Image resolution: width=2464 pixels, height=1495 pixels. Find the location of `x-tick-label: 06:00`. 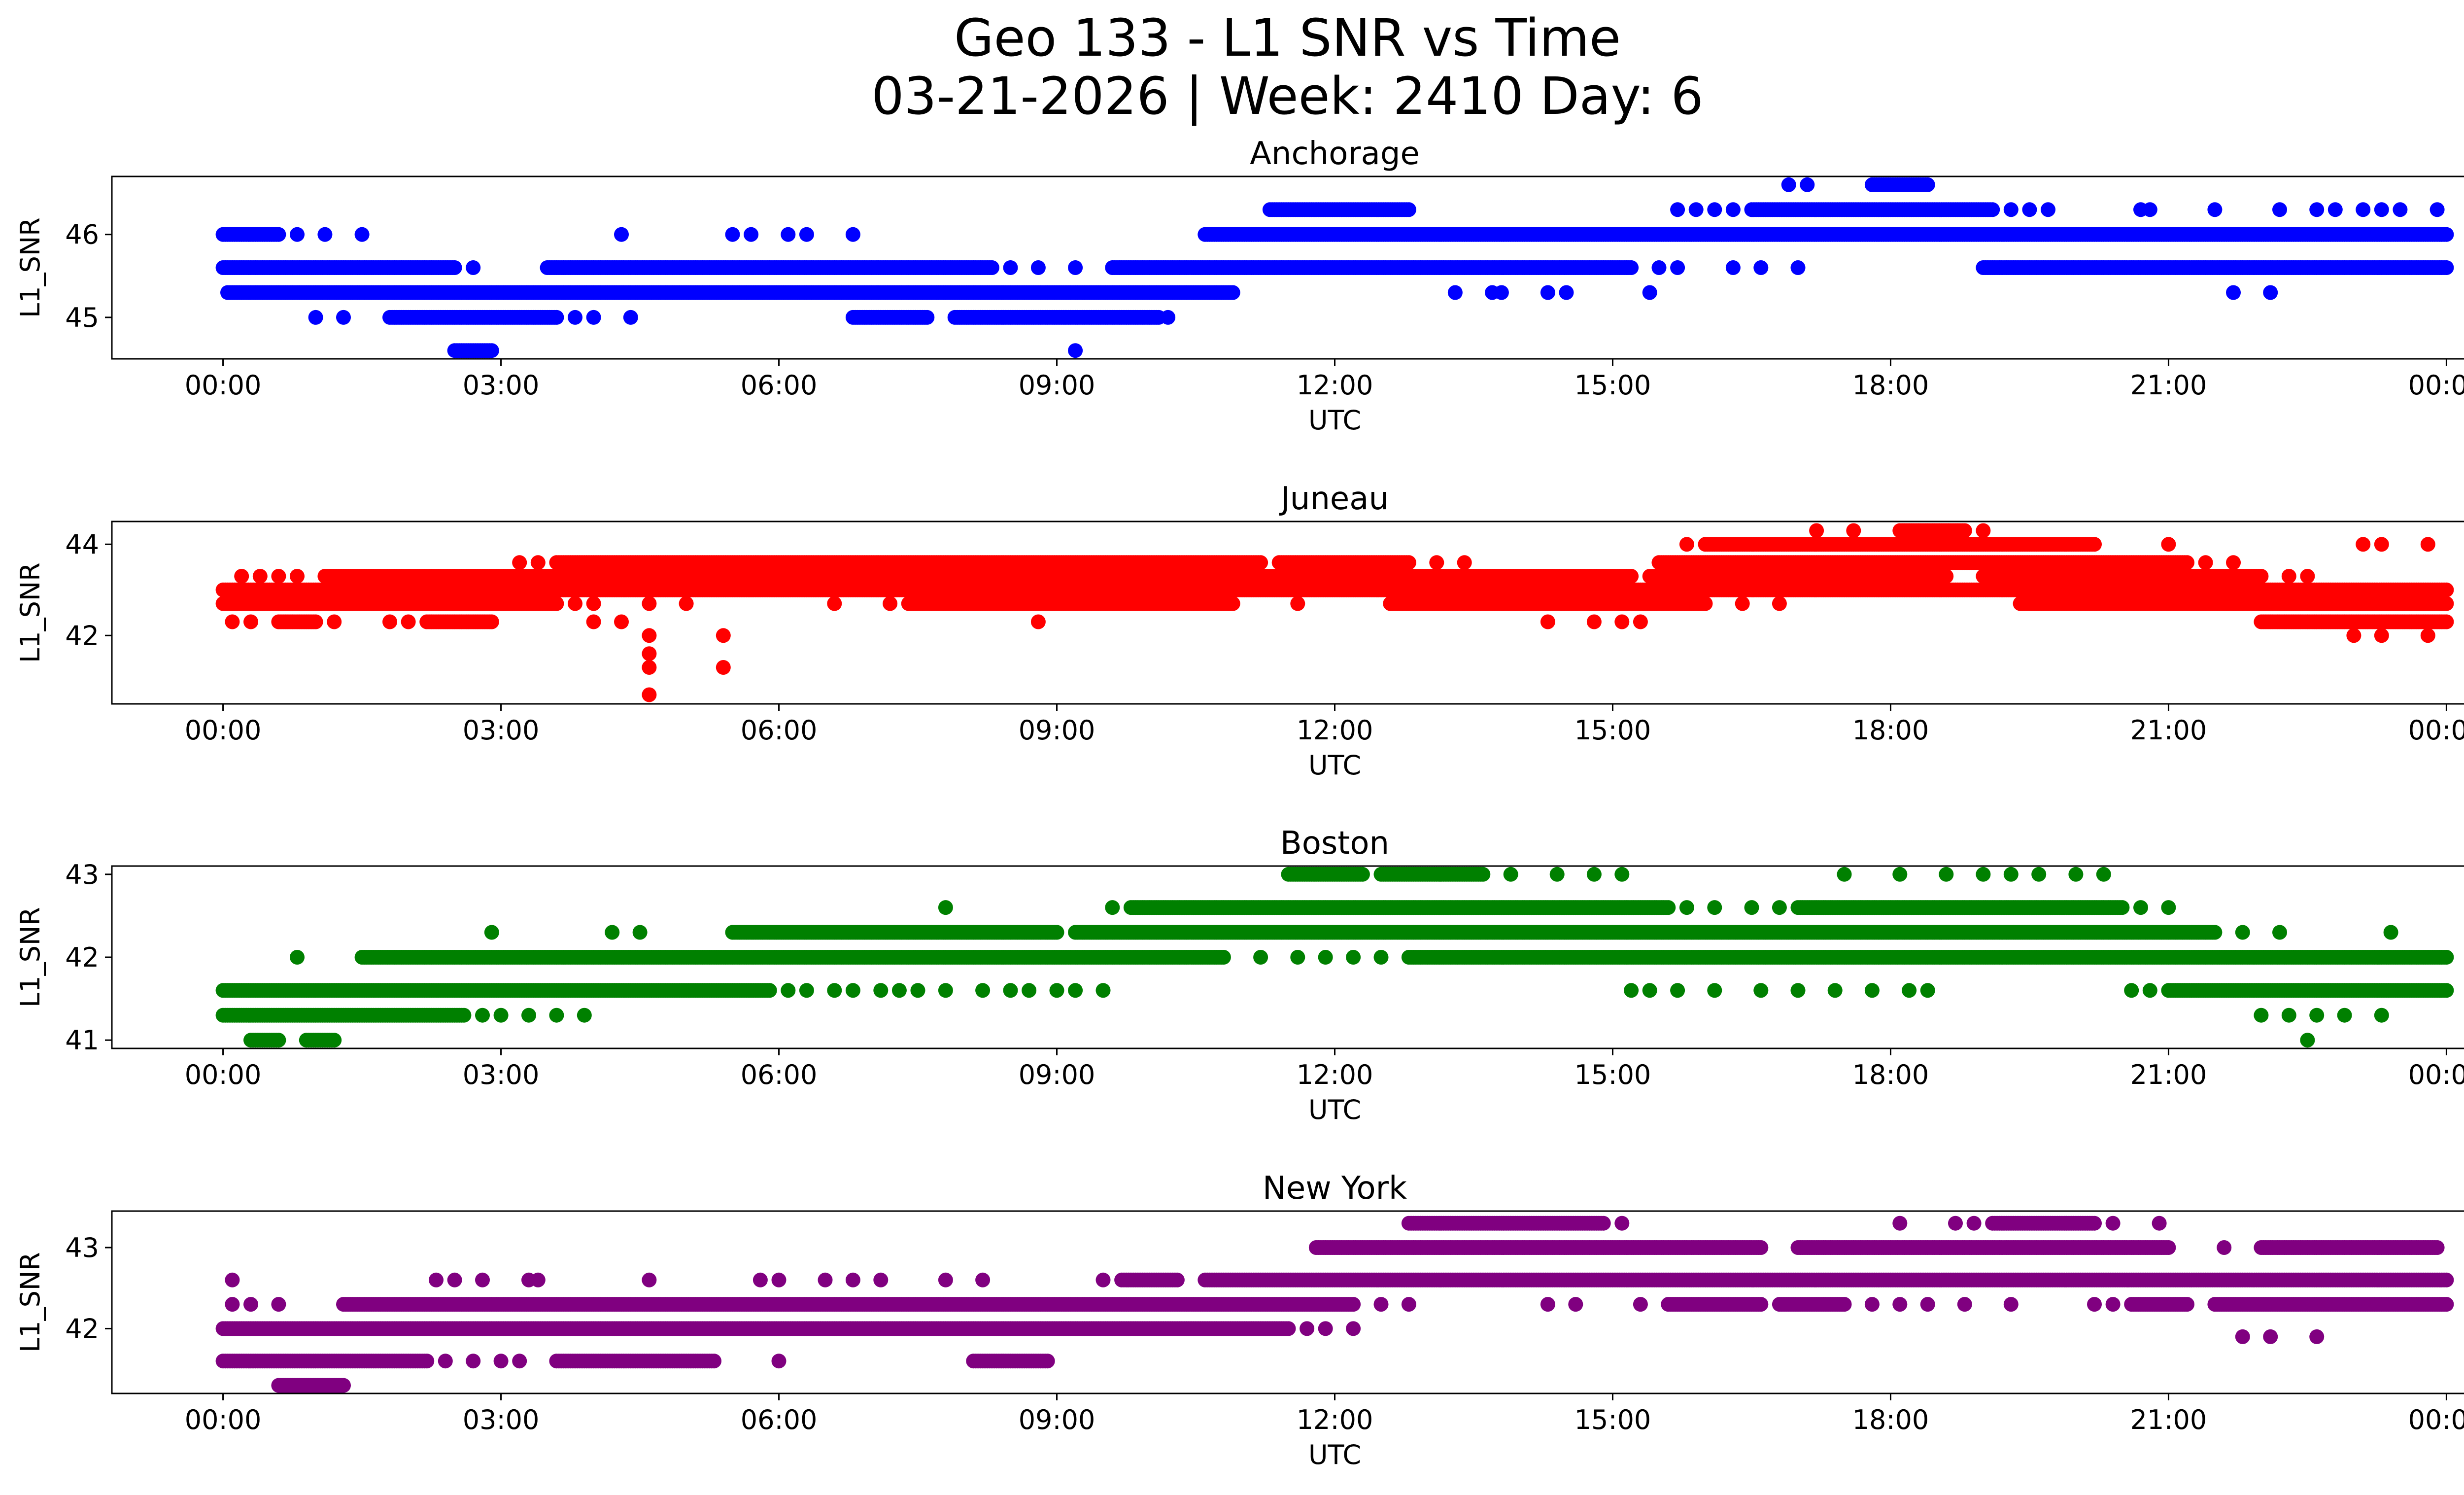

x-tick-label: 06:00 is located at coordinates (779, 385).